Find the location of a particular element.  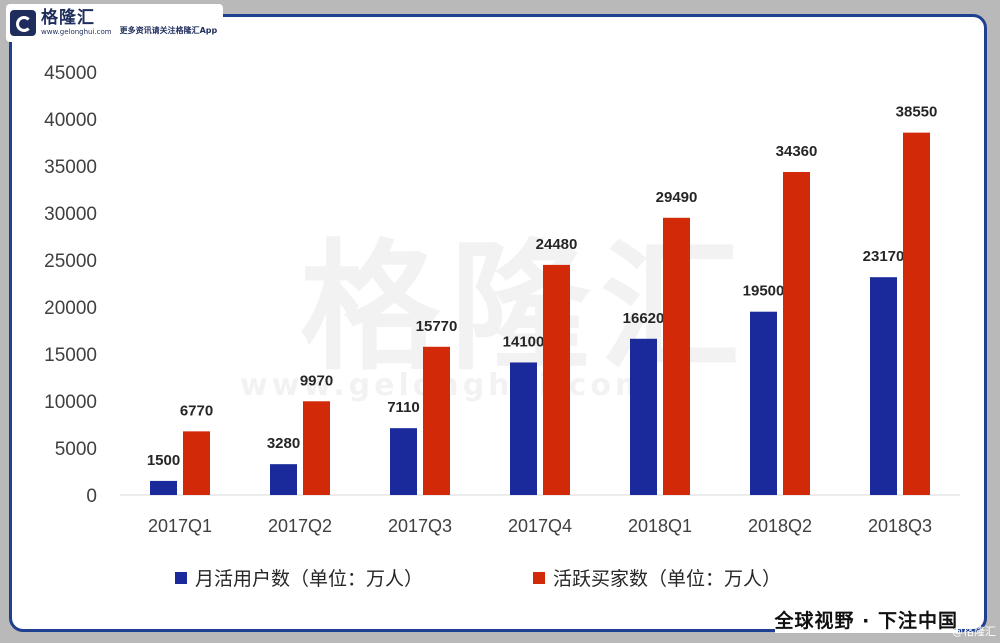

legend-label-series-1: 月活用户数（单位：万人） is located at coordinates (309, 579).